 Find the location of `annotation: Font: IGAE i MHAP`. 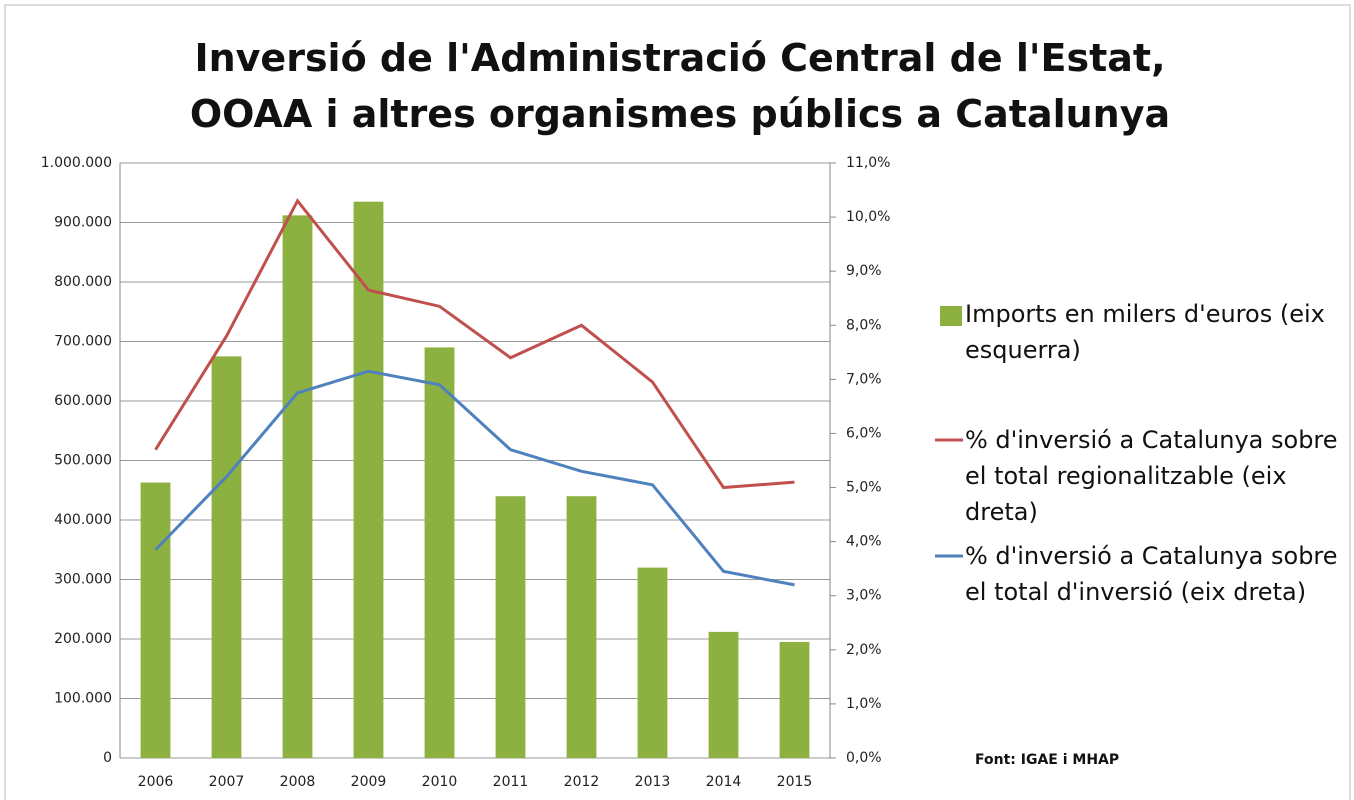

annotation: Font: IGAE i MHAP is located at coordinates (1047, 760).